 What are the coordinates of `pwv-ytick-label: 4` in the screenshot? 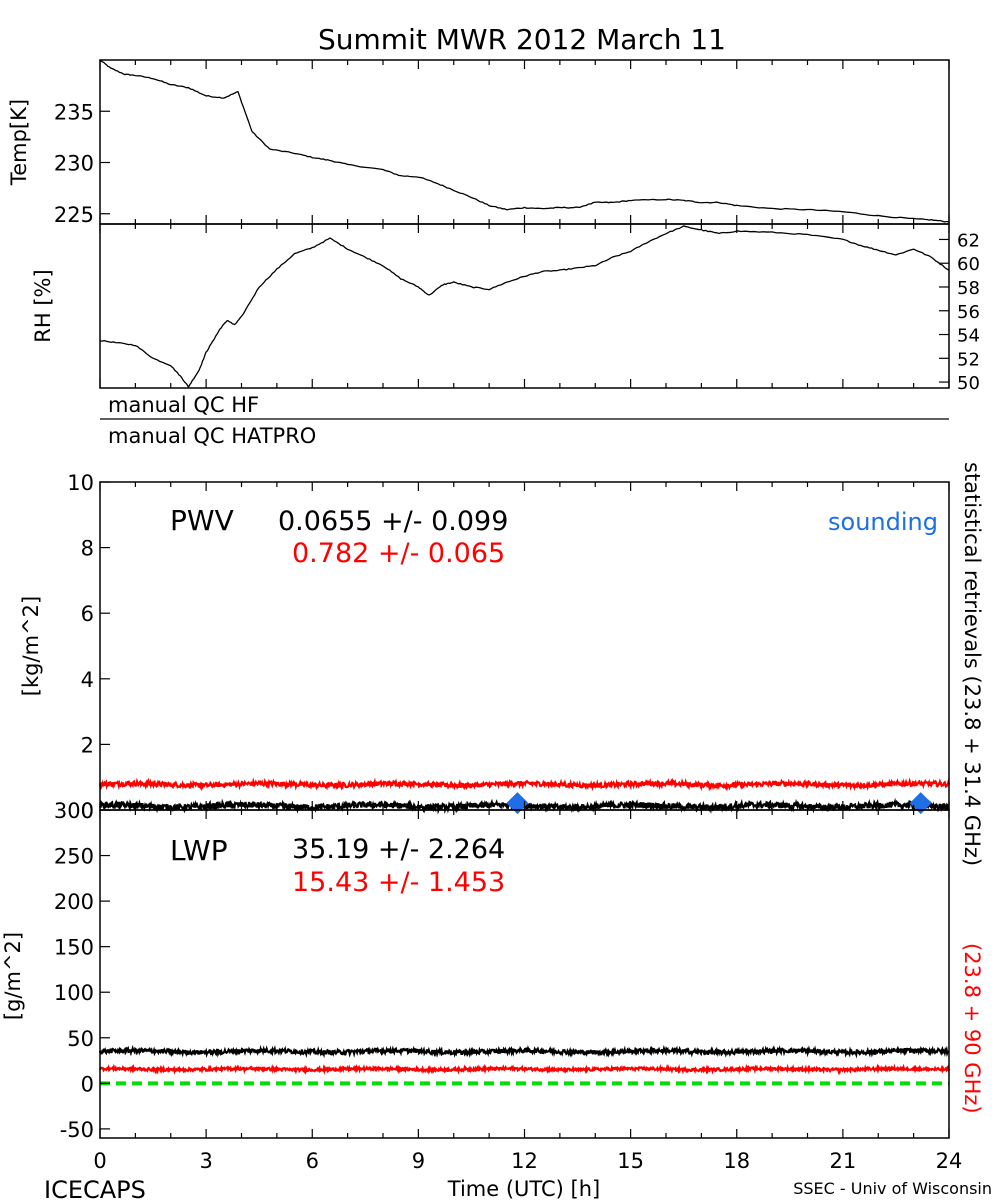 It's located at (87, 680).